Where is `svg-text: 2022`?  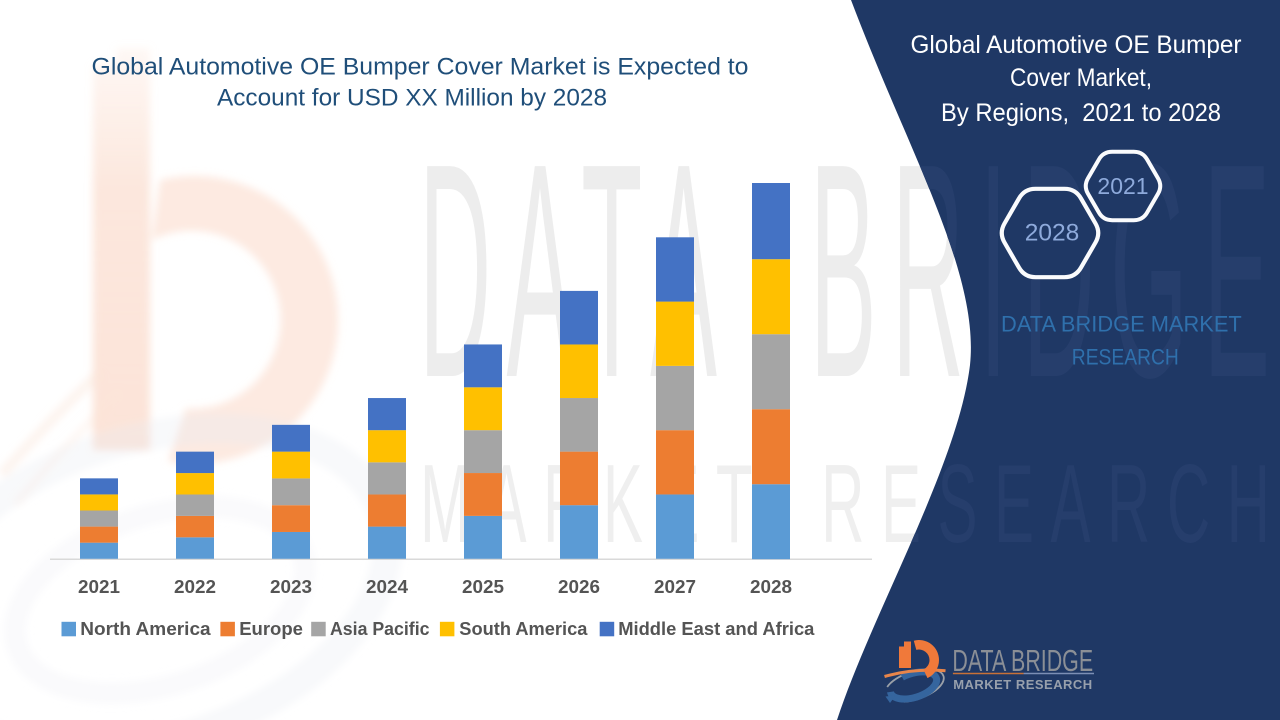
svg-text: 2022 is located at coordinates (195, 587).